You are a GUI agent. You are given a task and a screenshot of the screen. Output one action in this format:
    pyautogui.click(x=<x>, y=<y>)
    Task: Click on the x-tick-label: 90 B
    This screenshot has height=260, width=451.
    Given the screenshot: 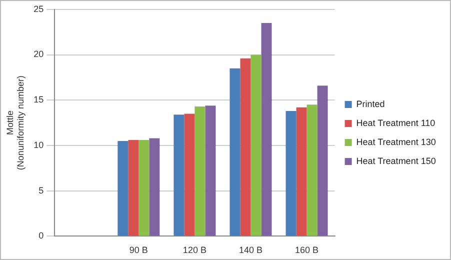 What is the action you would take?
    pyautogui.click(x=138, y=250)
    